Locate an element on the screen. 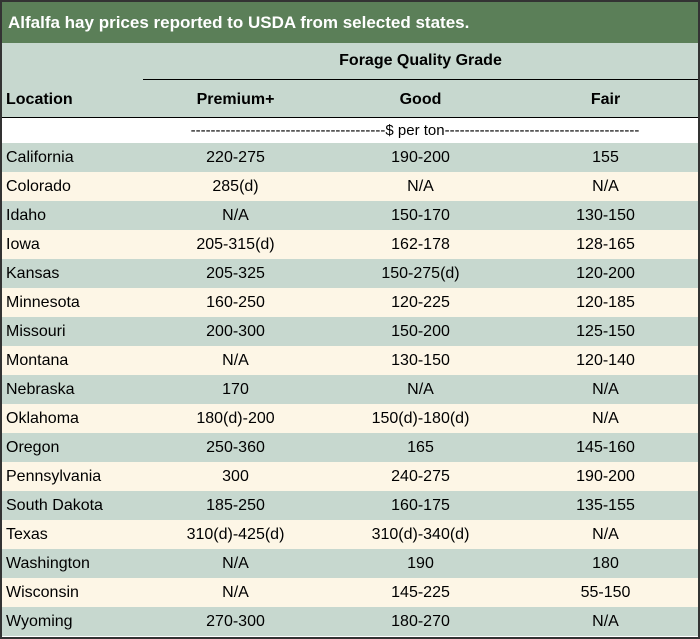 Image resolution: width=700 pixels, height=639 pixels. cell-fair: 190-200 is located at coordinates (605, 476).